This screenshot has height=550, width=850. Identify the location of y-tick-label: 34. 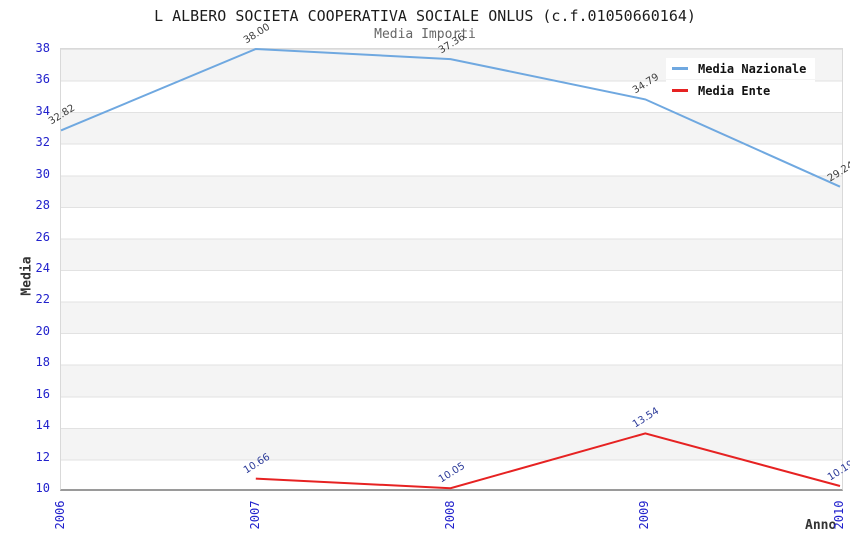
(42, 110).